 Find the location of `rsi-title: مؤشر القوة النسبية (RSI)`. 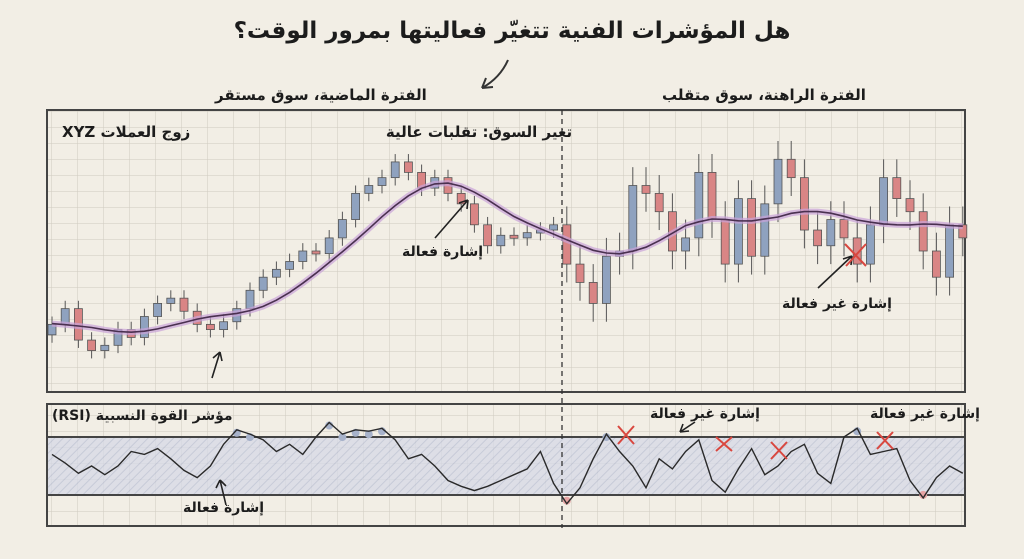

rsi-title: مؤشر القوة النسبية (RSI) is located at coordinates (142, 416).